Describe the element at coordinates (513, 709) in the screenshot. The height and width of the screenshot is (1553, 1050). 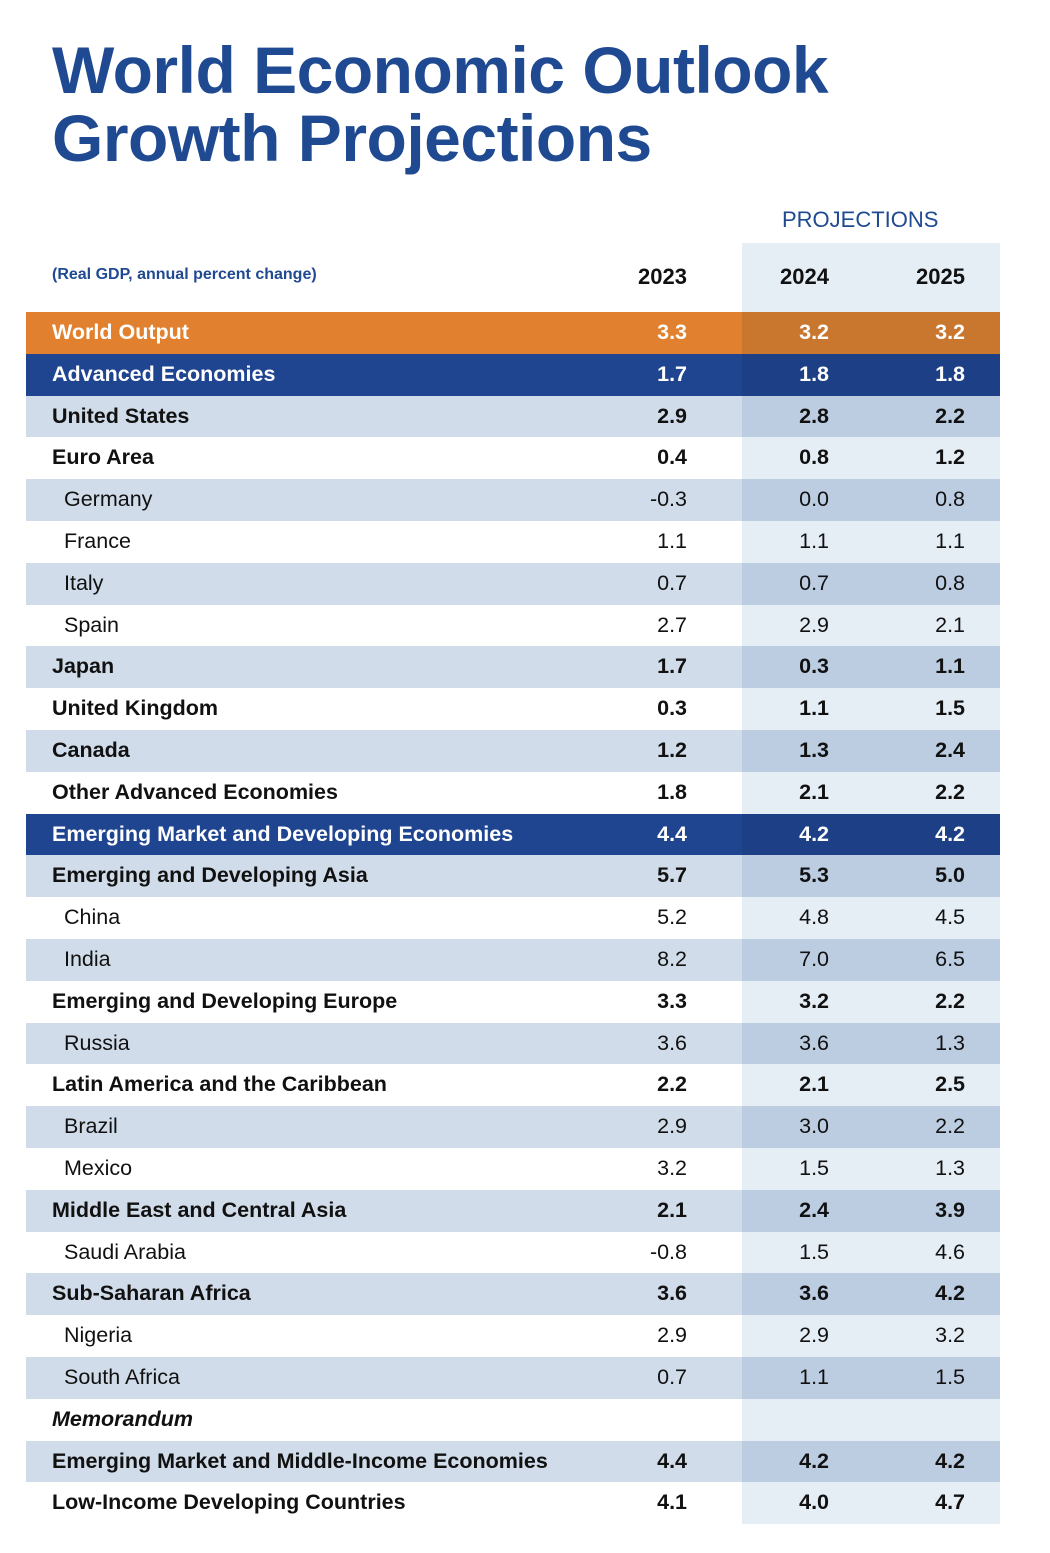
I see `table-row: United Kingdom 0.3 1.1 1.5` at that location.